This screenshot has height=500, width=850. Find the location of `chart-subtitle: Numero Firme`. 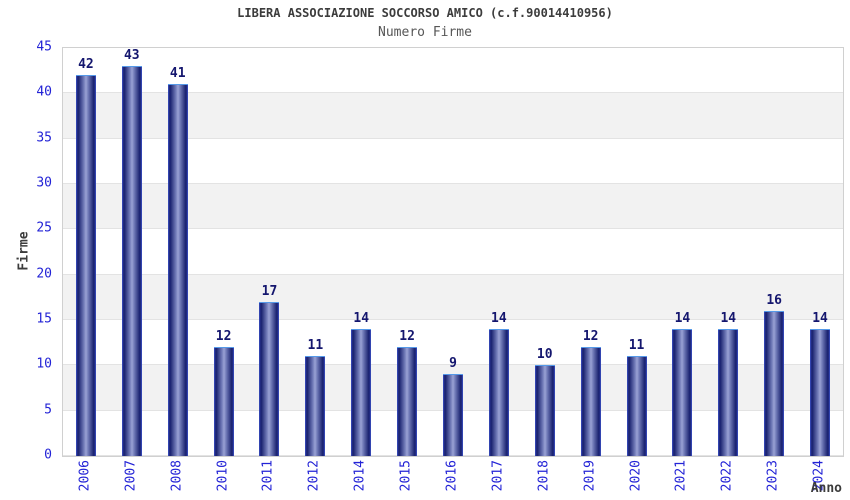

chart-subtitle: Numero Firme is located at coordinates (425, 32).